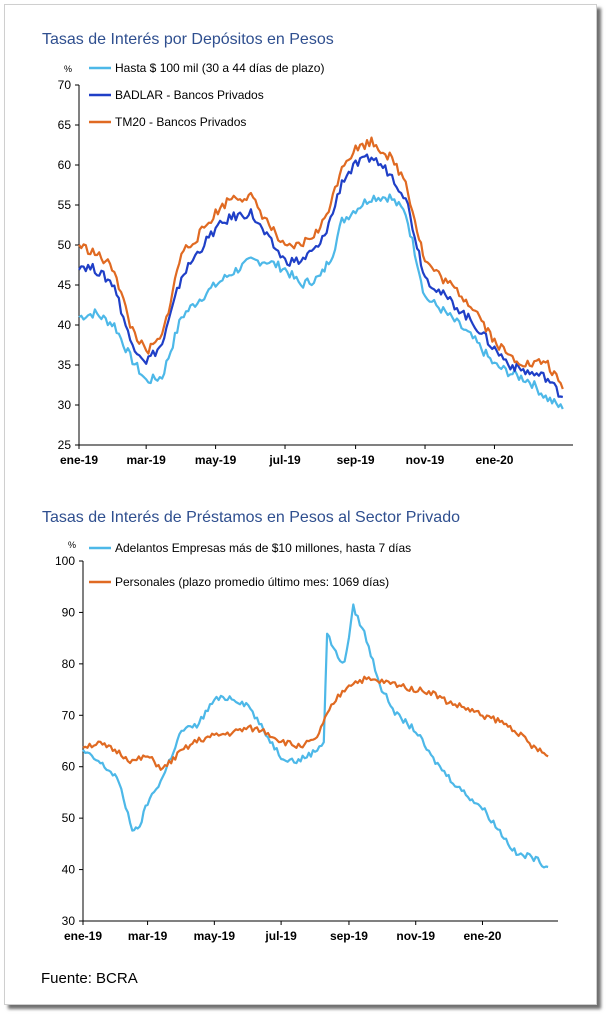 The image size is (609, 1015). I want to click on source-note: Fuente: BCRA, so click(89, 978).